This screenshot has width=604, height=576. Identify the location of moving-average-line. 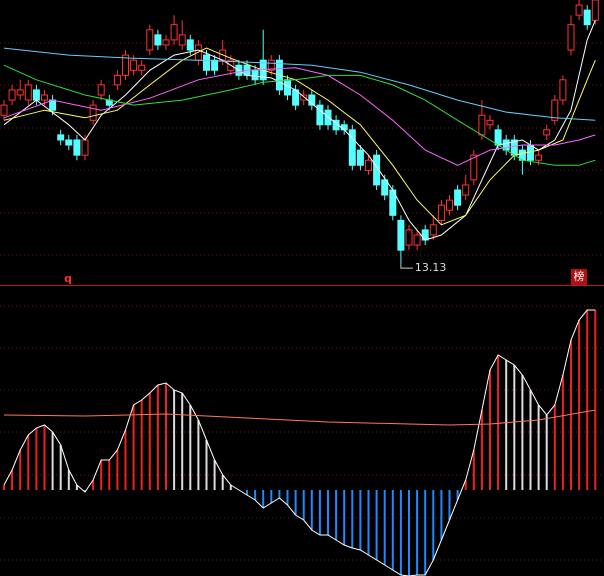
(299, 84).